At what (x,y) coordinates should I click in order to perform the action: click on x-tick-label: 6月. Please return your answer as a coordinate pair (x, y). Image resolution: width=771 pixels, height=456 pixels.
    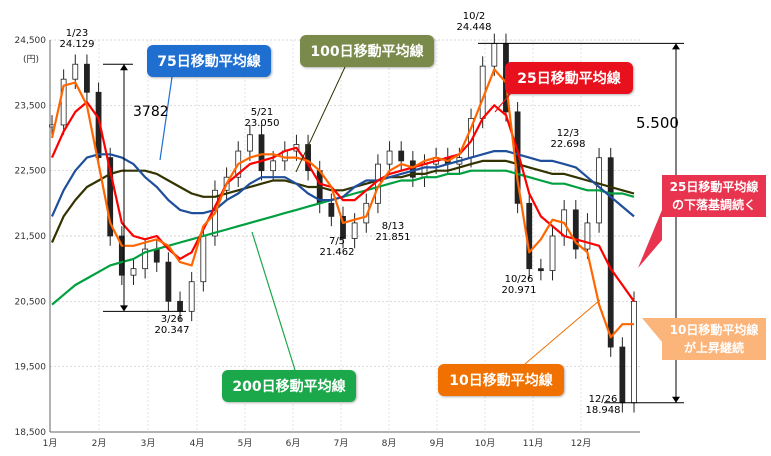
    Looking at the image, I should click on (293, 443).